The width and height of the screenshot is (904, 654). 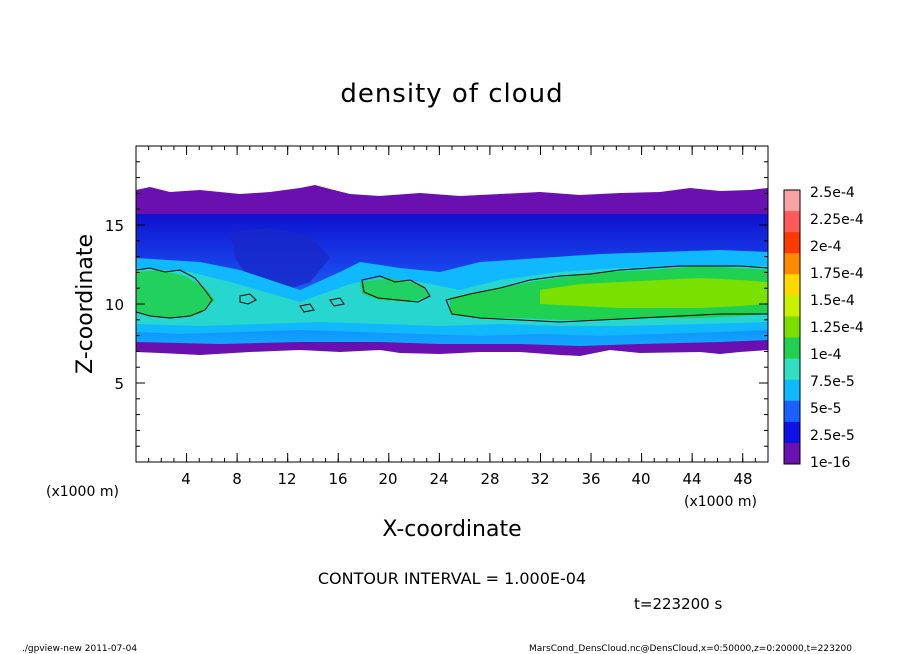 What do you see at coordinates (451, 94) in the screenshot?
I see `chart-title: density of cloud` at bounding box center [451, 94].